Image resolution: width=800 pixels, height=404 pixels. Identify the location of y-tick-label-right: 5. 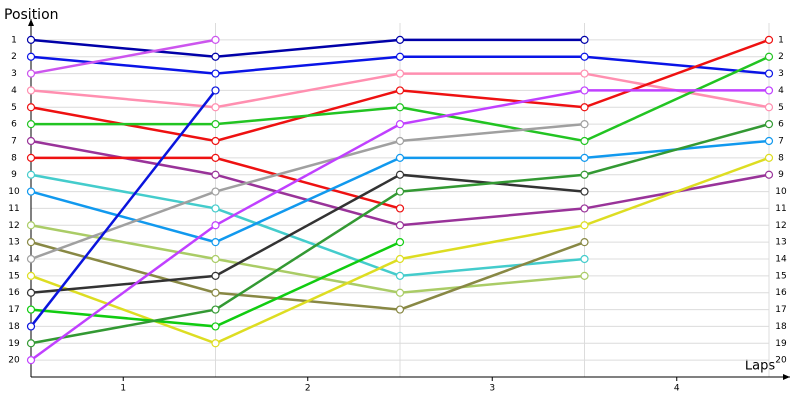
(781, 108).